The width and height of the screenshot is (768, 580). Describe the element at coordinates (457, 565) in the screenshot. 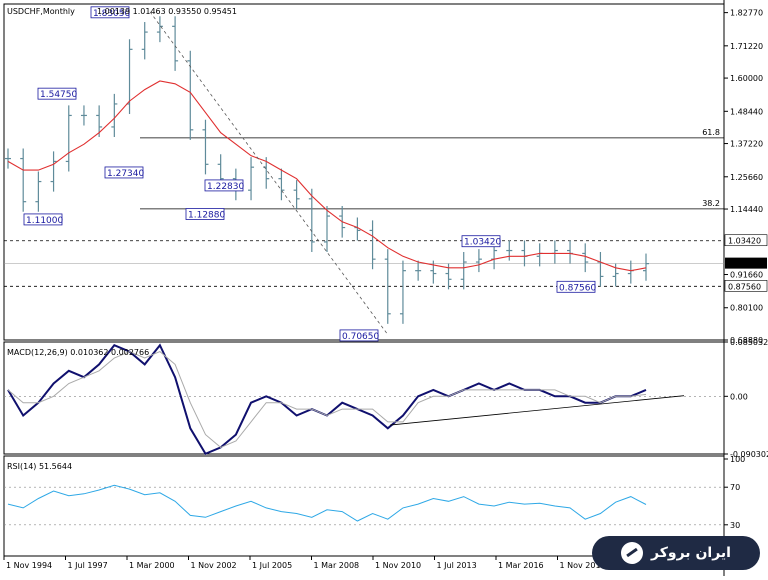

I see `time-tick-label: 1 Jul 2013` at that location.